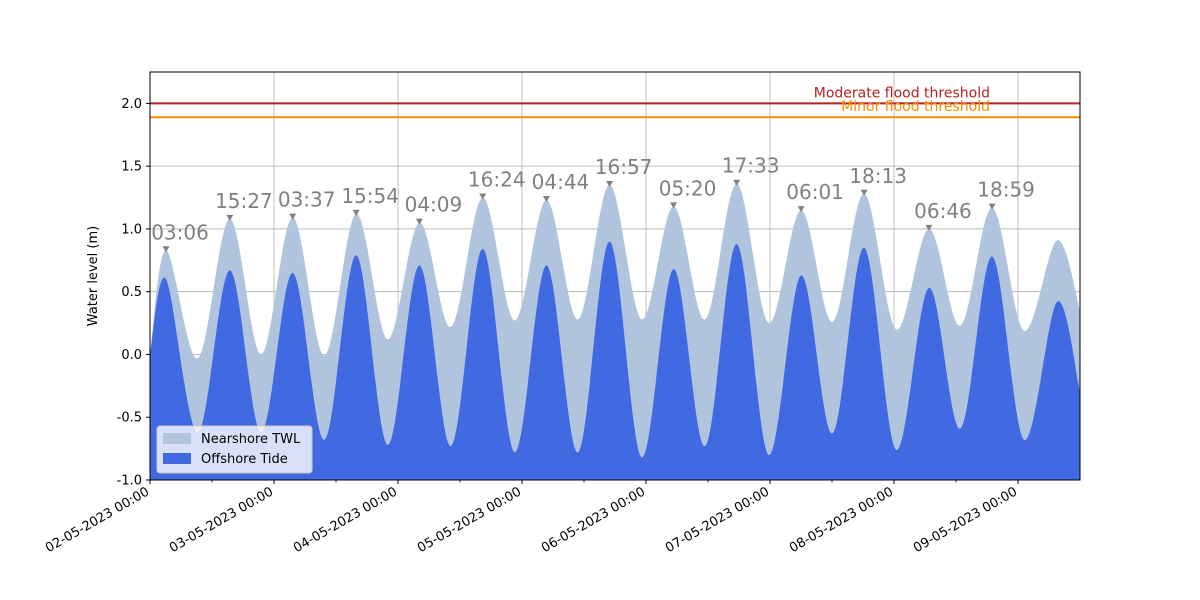  What do you see at coordinates (131, 167) in the screenshot?
I see `y-tick-label-5: 1.5` at bounding box center [131, 167].